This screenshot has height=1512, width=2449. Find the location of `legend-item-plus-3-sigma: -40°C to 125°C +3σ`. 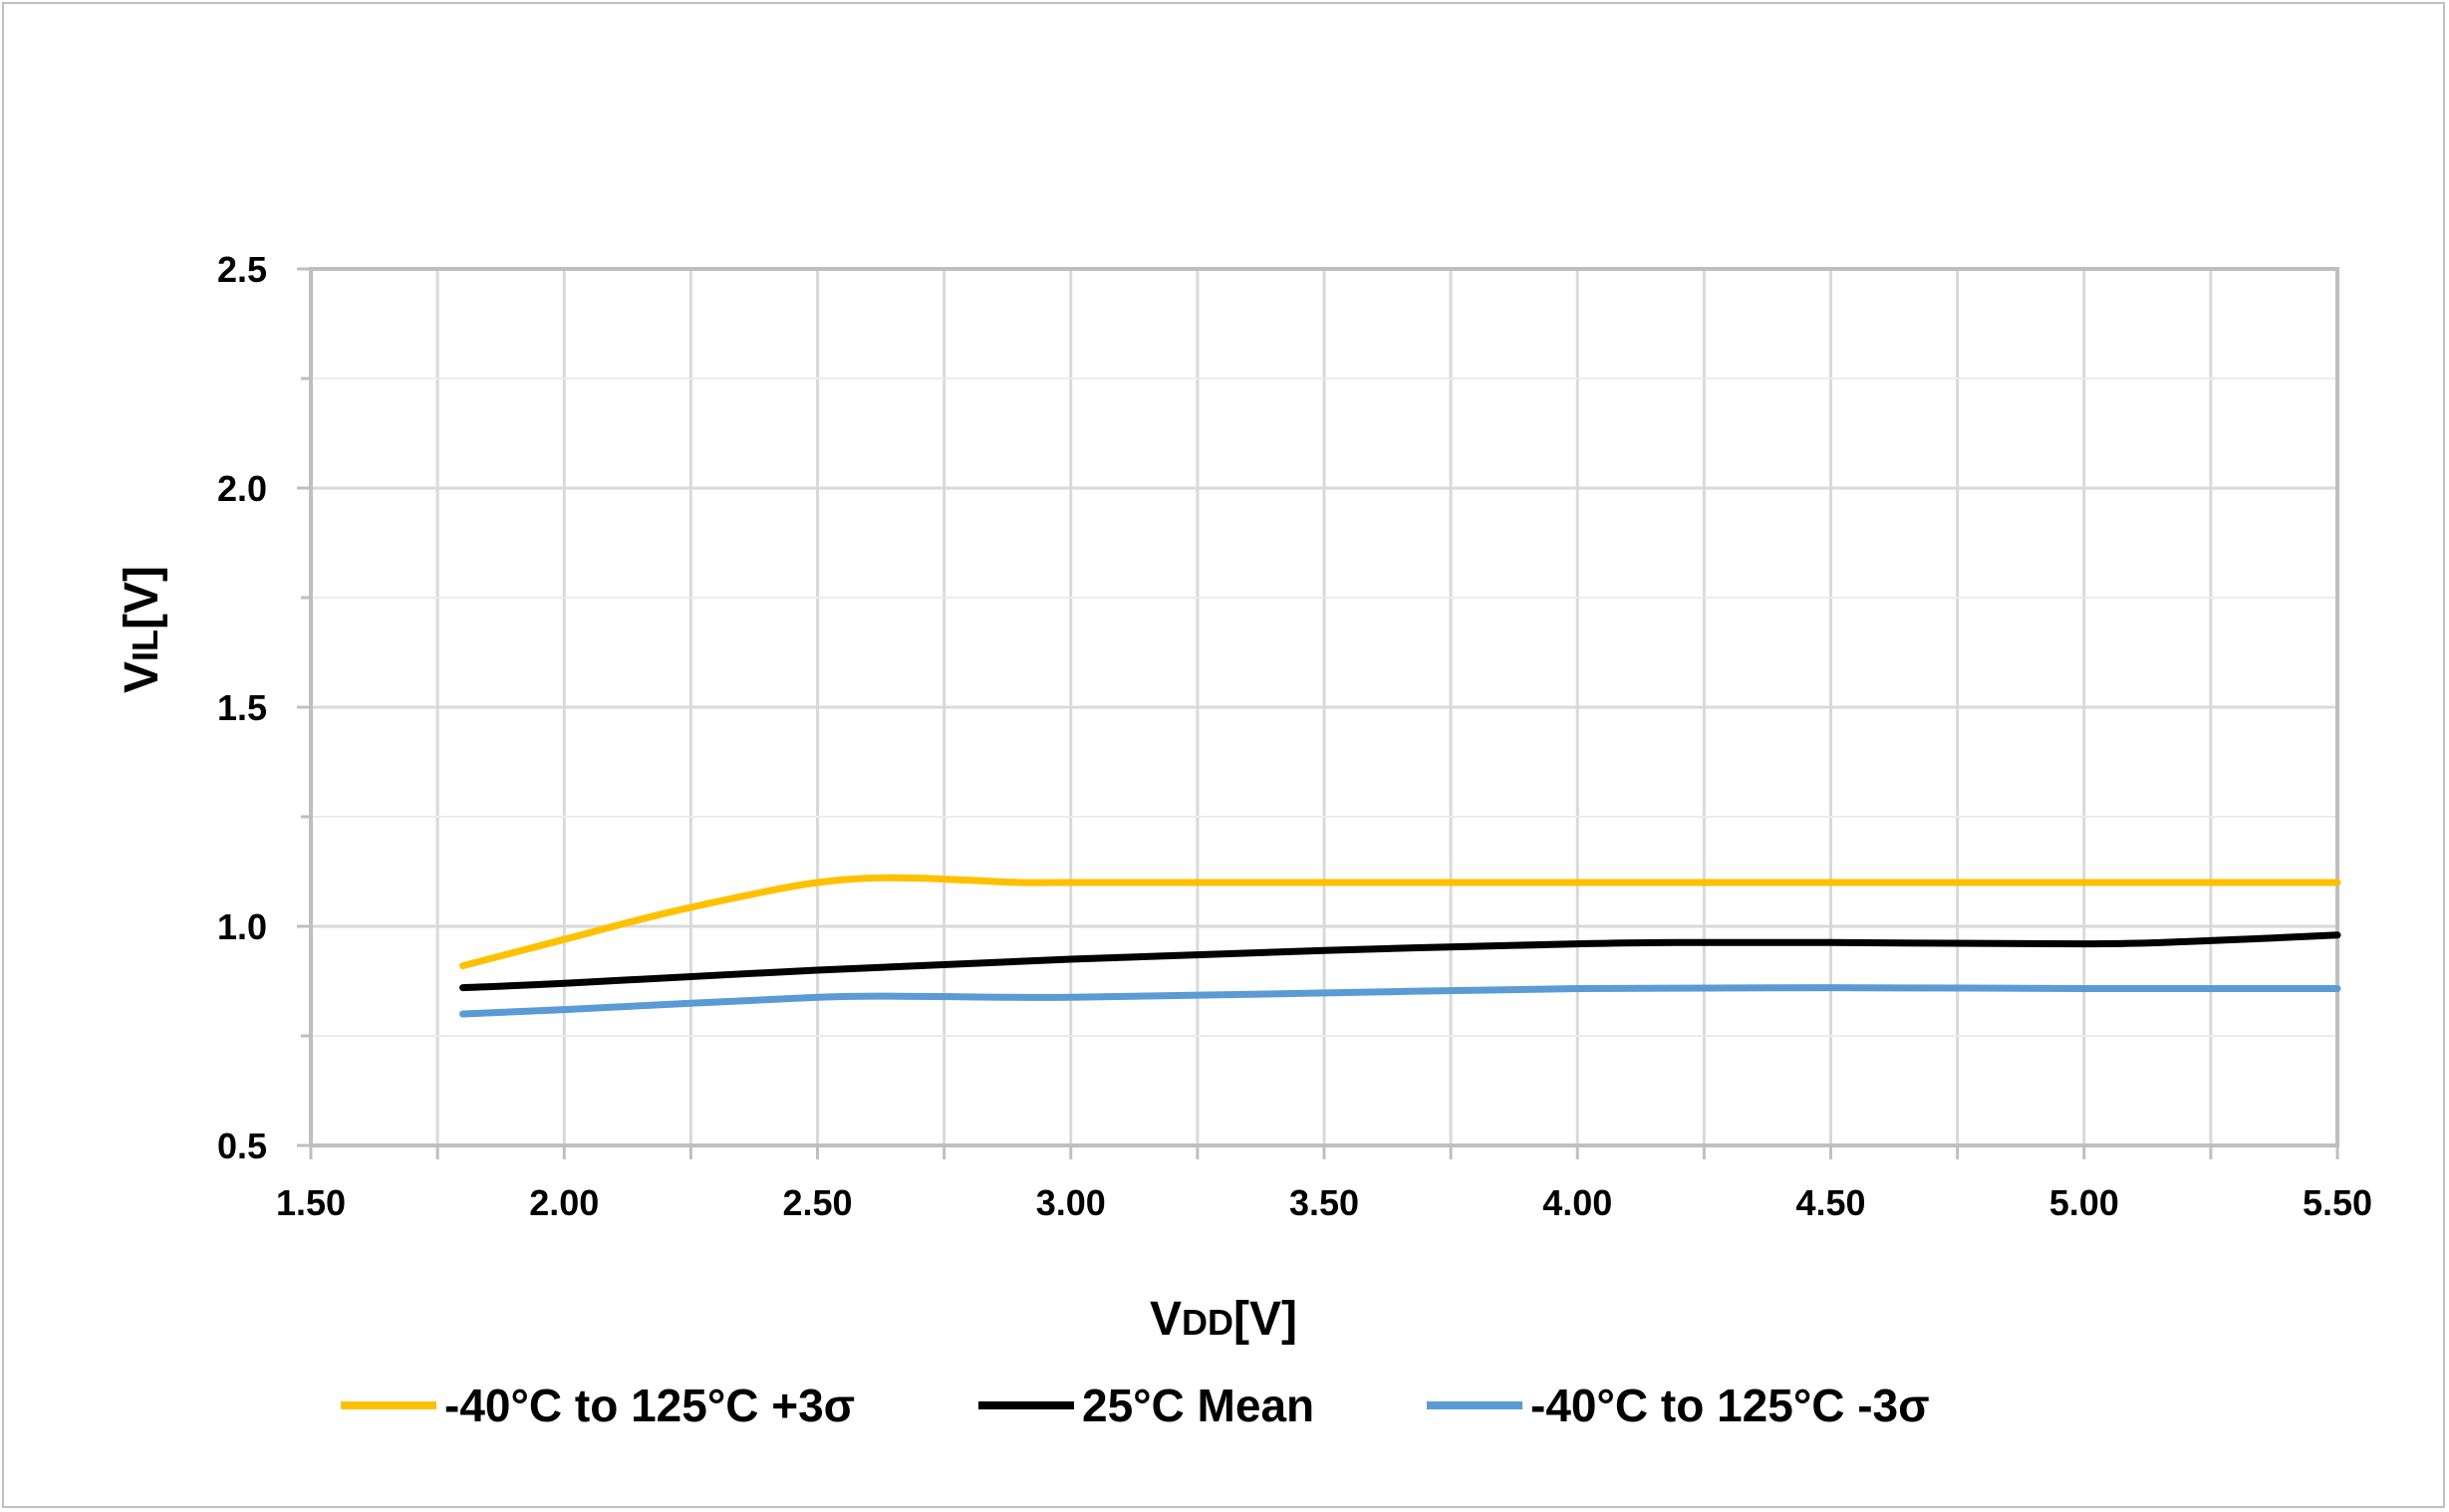

legend-item-plus-3-sigma: -40°C to 125°C +3σ is located at coordinates (598, 1405).